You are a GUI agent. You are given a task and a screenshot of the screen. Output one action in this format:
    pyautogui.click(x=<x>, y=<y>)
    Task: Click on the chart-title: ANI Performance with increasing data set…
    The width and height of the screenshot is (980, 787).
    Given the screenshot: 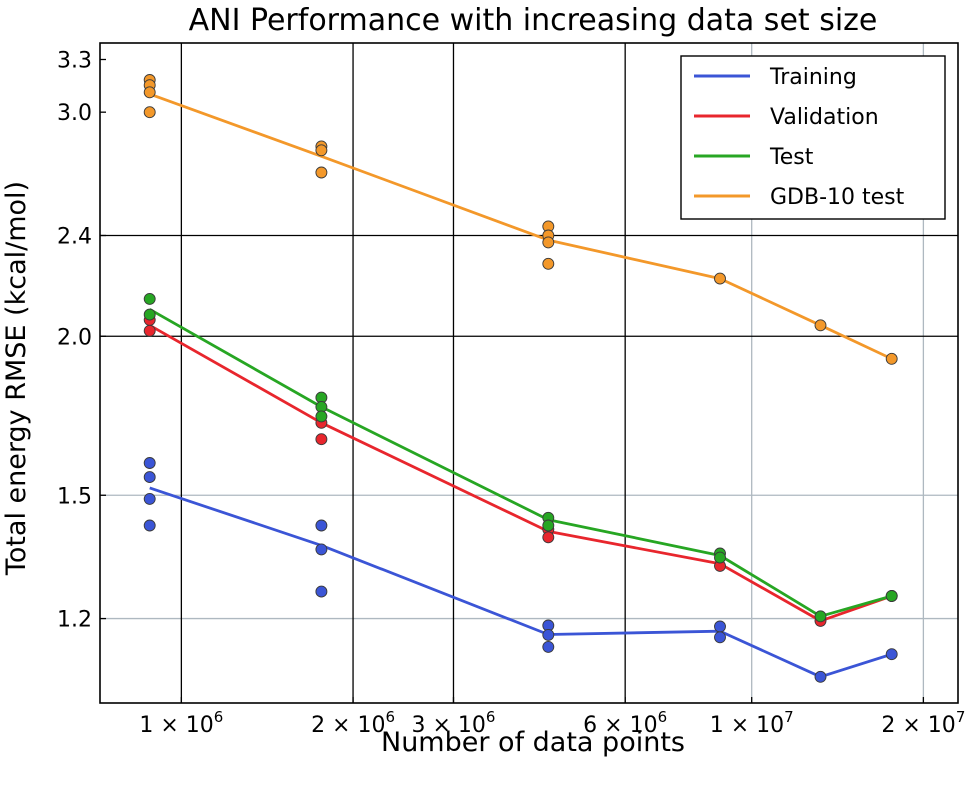 What is the action you would take?
    pyautogui.click(x=533, y=20)
    